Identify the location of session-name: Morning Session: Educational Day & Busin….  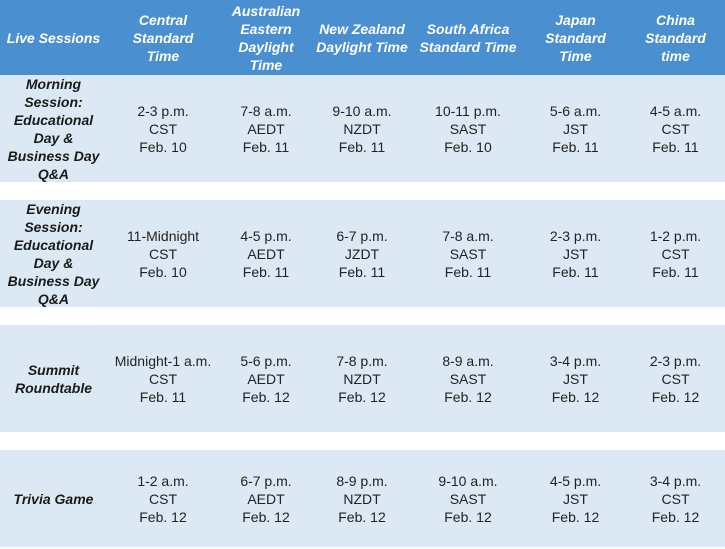
(53, 128).